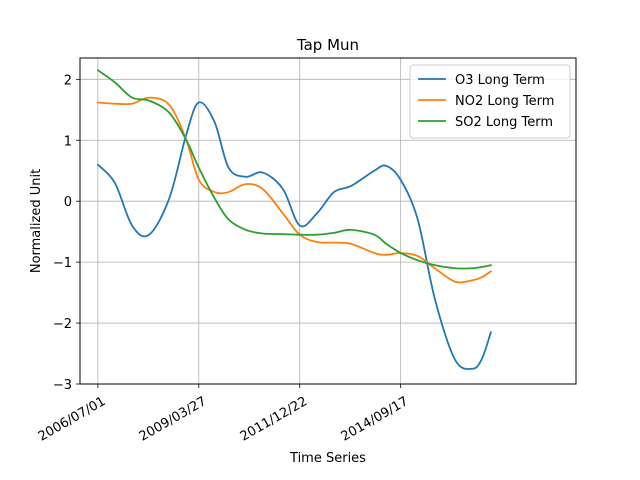 This screenshot has width=640, height=480. What do you see at coordinates (375, 419) in the screenshot?
I see `x-tick-label: 2014/09/17` at bounding box center [375, 419].